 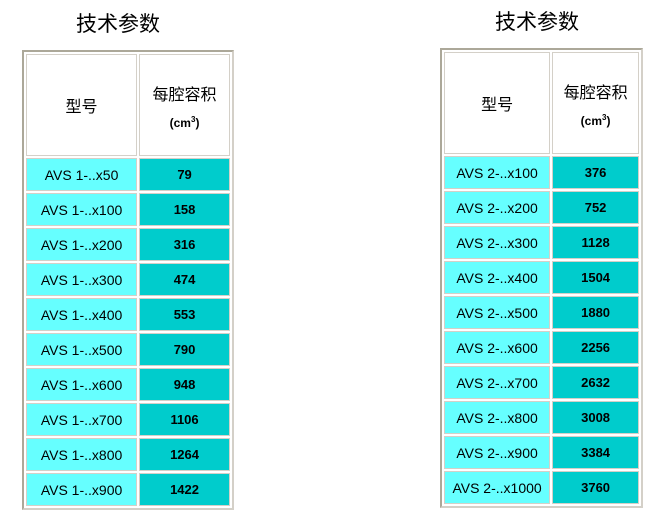 I want to click on volume-cell: 1880, so click(x=595, y=312).